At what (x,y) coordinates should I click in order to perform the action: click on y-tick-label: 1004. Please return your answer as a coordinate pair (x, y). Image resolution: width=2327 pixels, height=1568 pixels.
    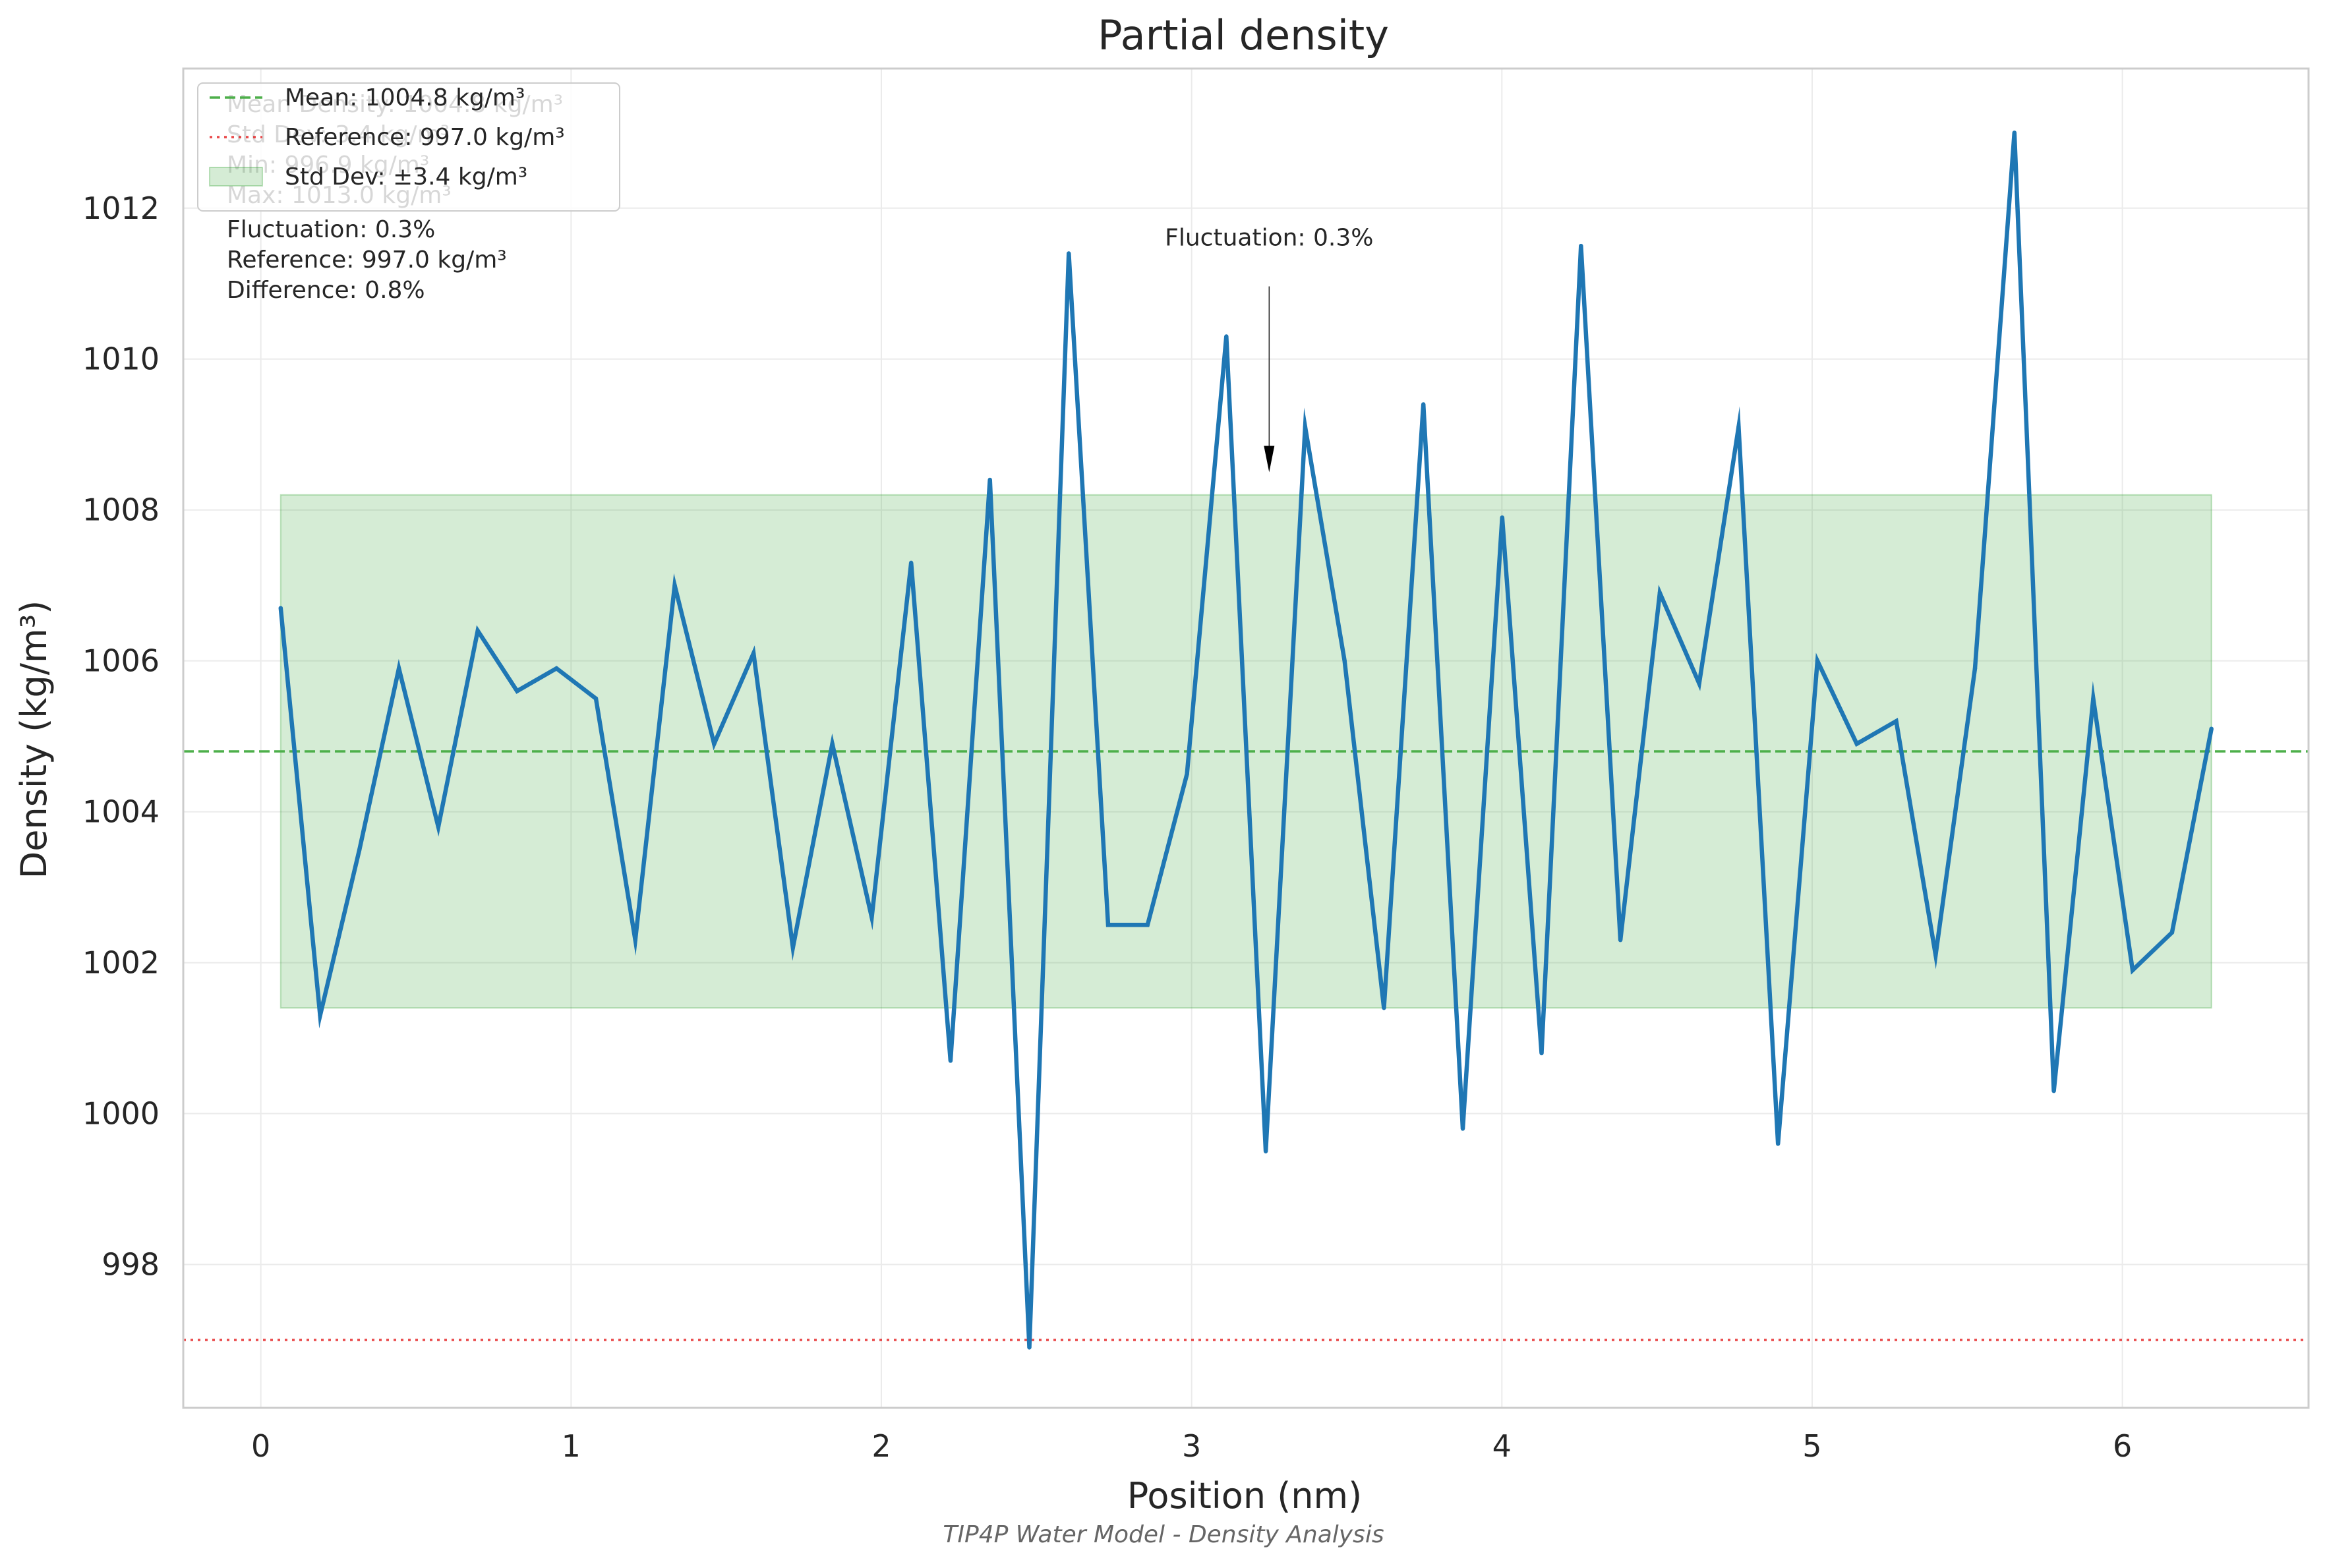
    Looking at the image, I should click on (121, 812).